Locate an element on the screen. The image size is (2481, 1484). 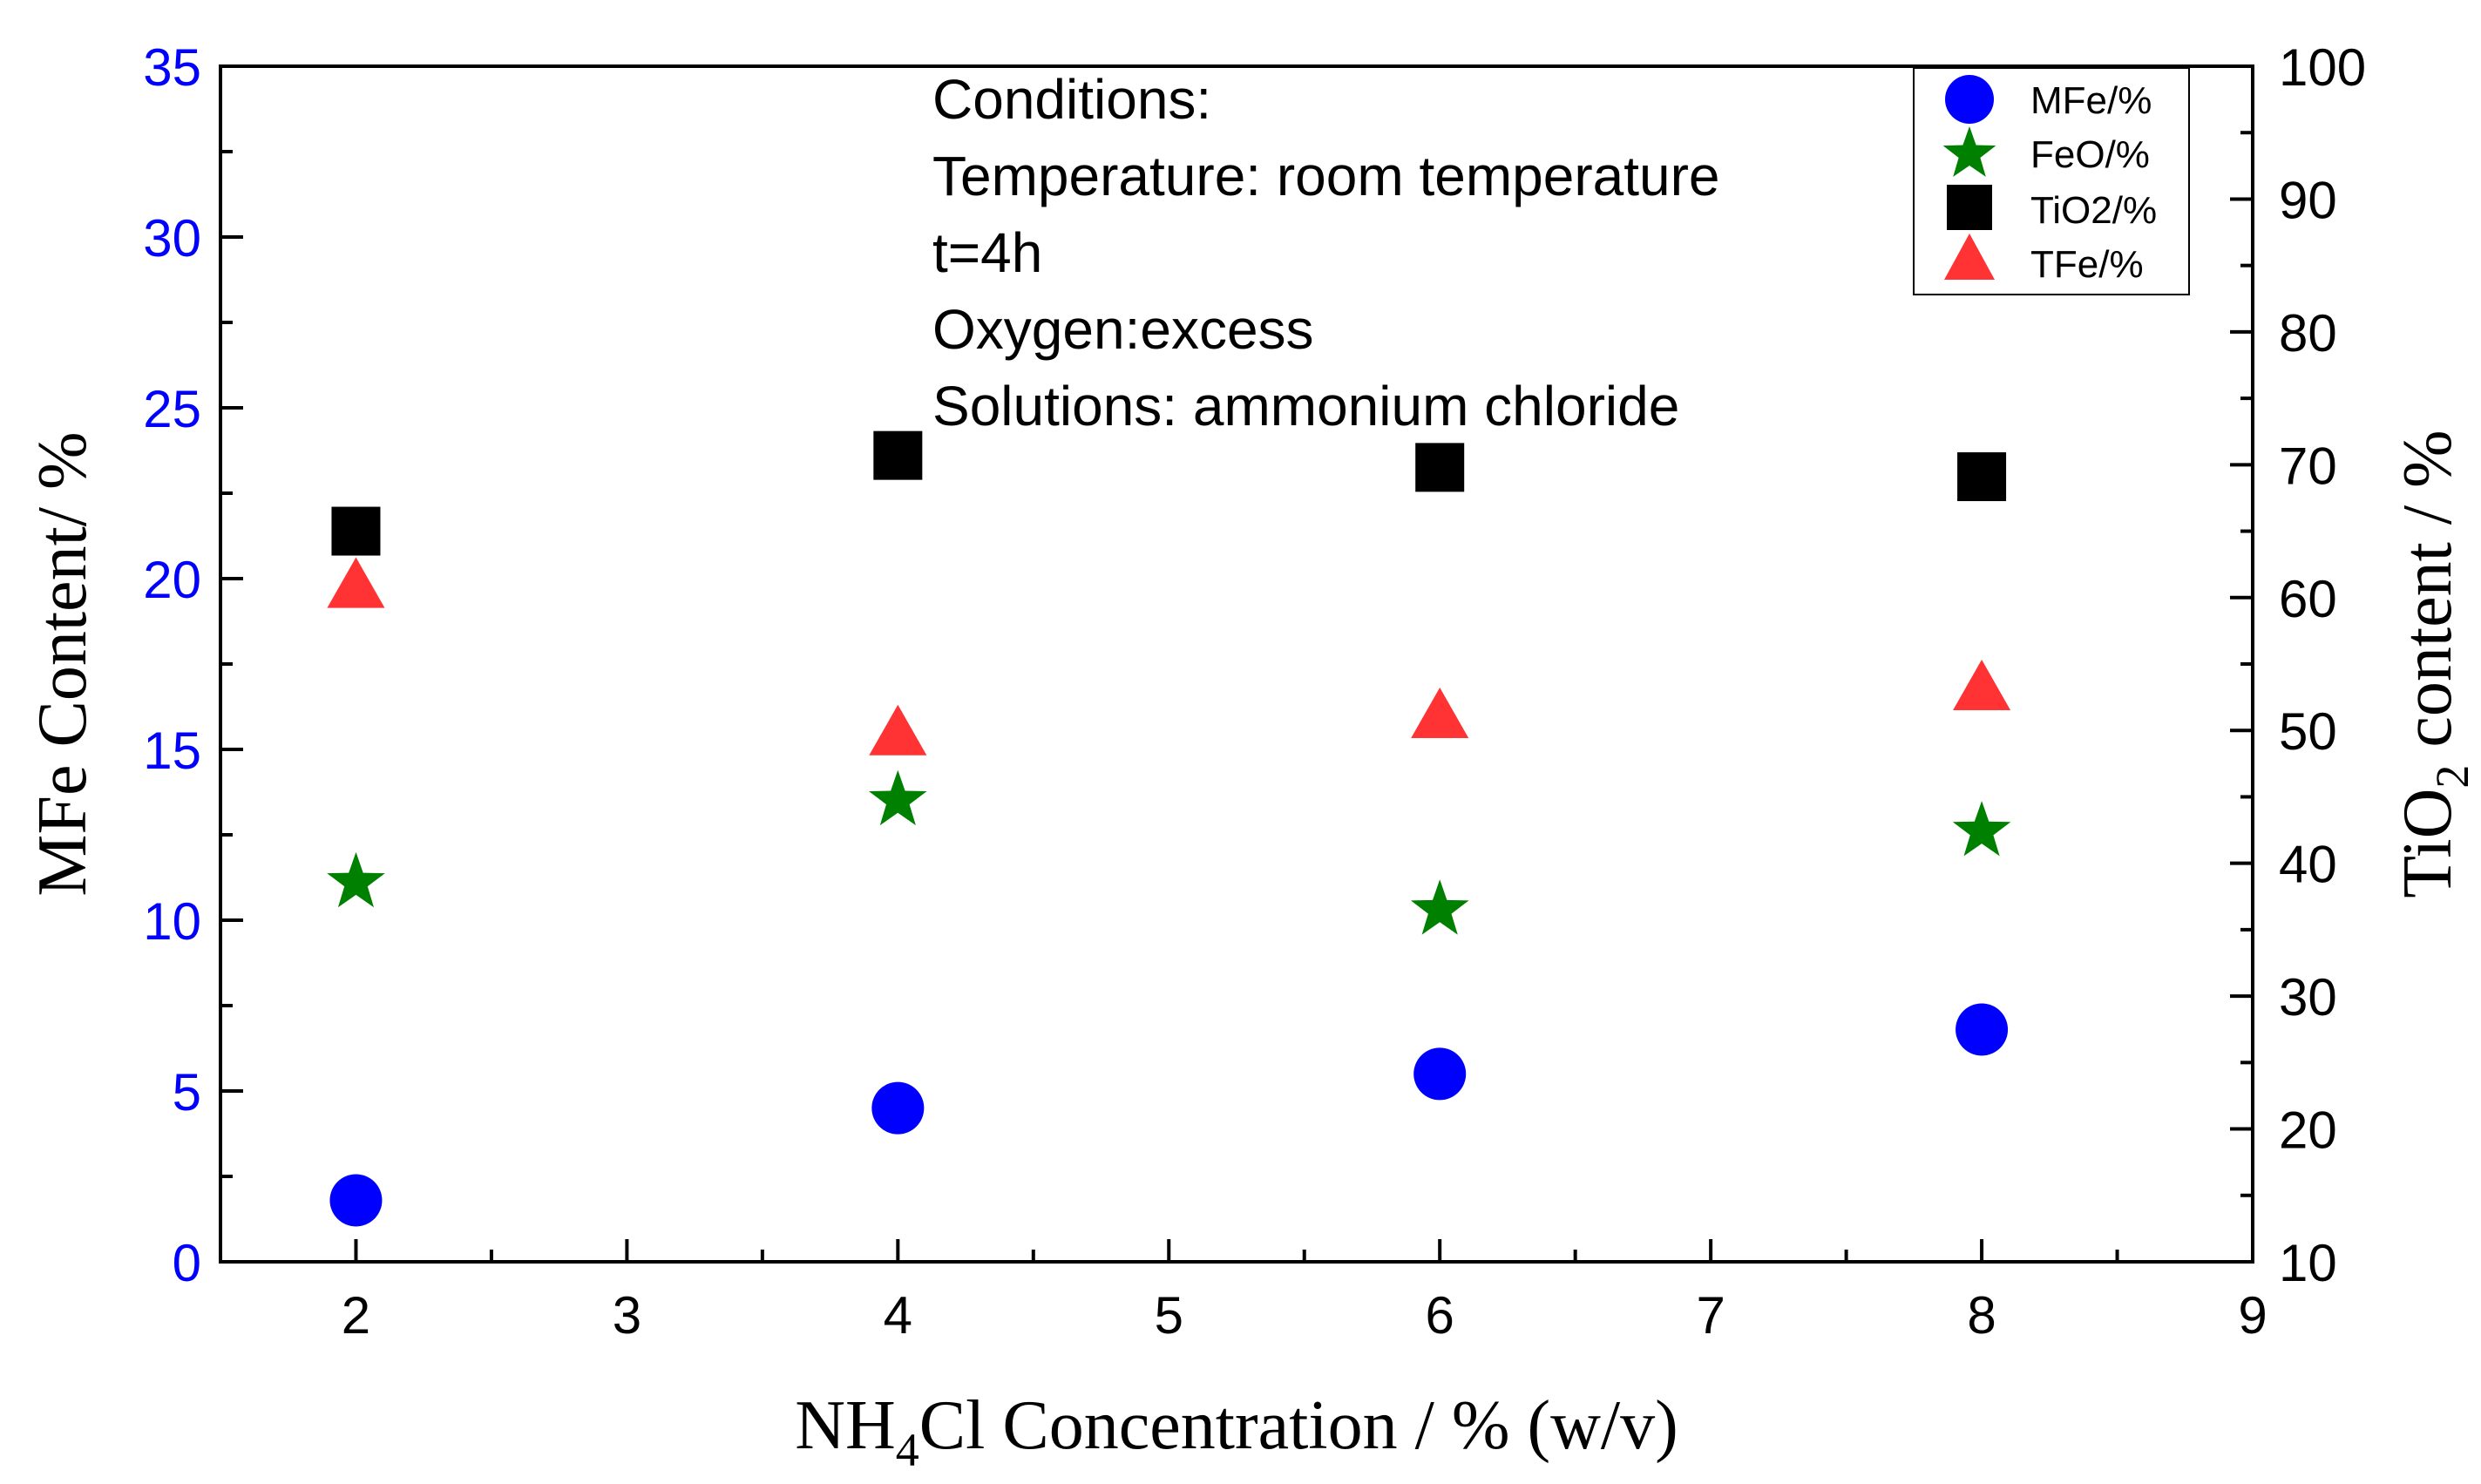
y-right-tick-label: 100 is located at coordinates (2322, 67).